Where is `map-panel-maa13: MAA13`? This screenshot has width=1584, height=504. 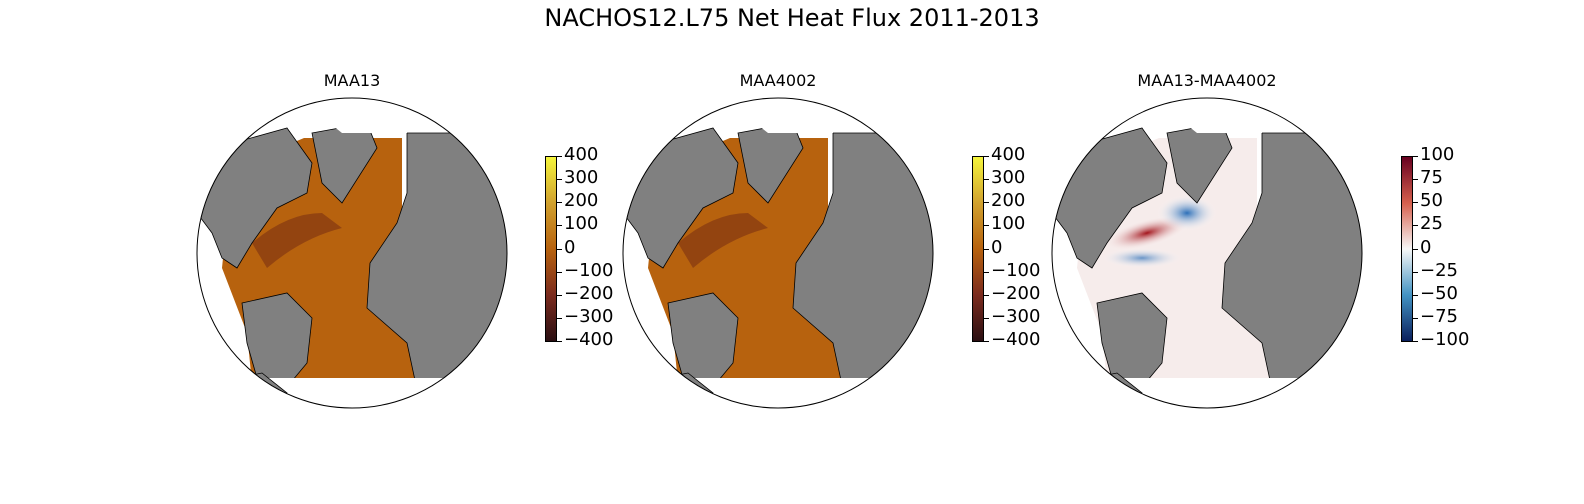 map-panel-maa13: MAA13 is located at coordinates (352, 240).